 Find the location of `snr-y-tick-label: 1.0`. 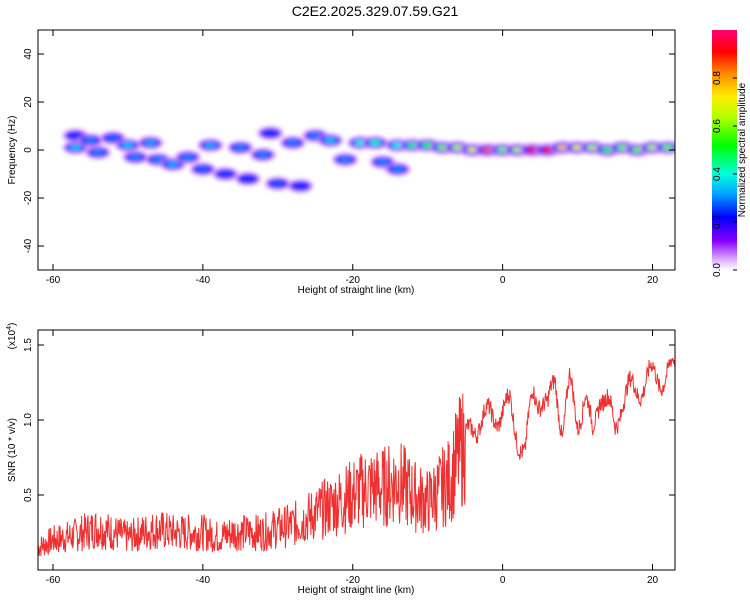

snr-y-tick-label: 1.0 is located at coordinates (28, 420).